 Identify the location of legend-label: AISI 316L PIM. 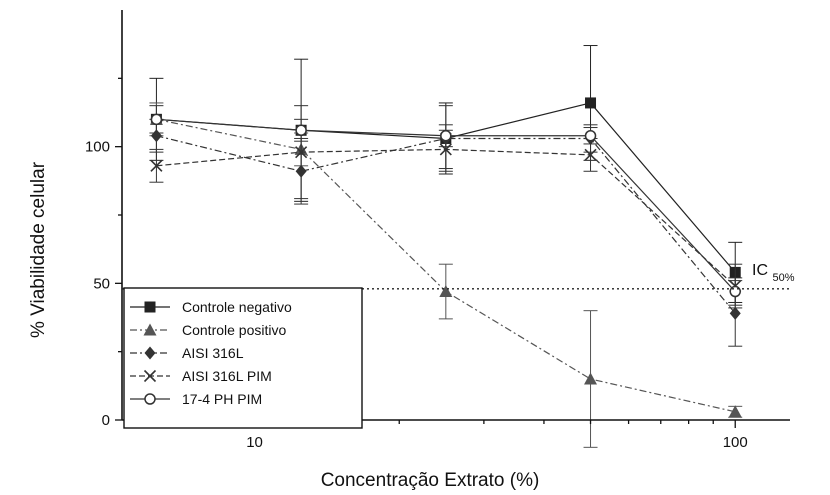
(227, 376).